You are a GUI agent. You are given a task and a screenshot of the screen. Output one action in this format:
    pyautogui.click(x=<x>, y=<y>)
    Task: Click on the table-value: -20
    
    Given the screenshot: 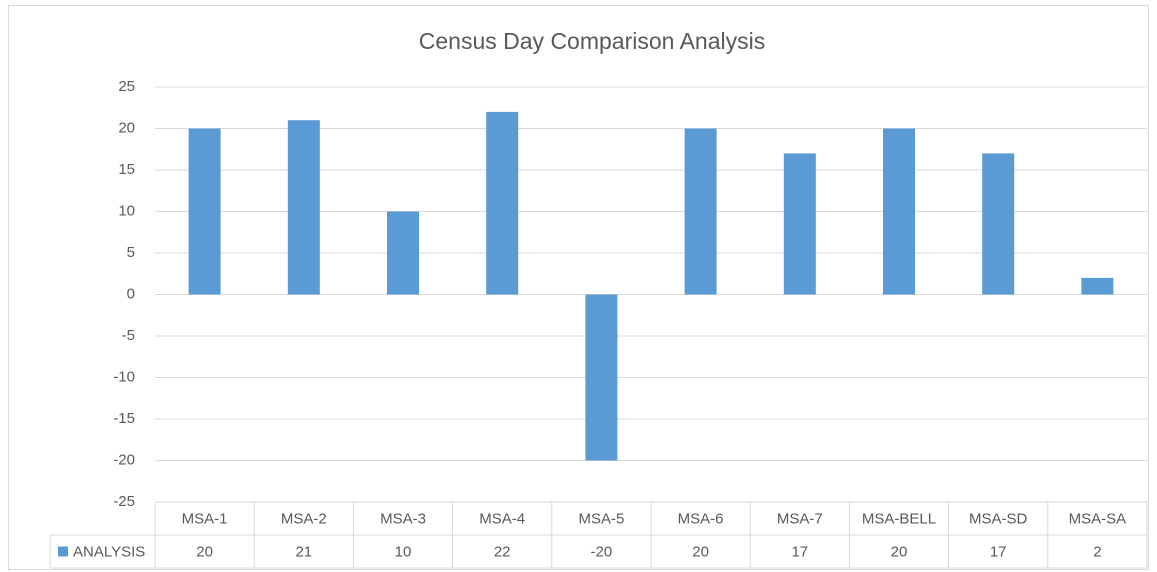 What is the action you would take?
    pyautogui.click(x=602, y=551)
    